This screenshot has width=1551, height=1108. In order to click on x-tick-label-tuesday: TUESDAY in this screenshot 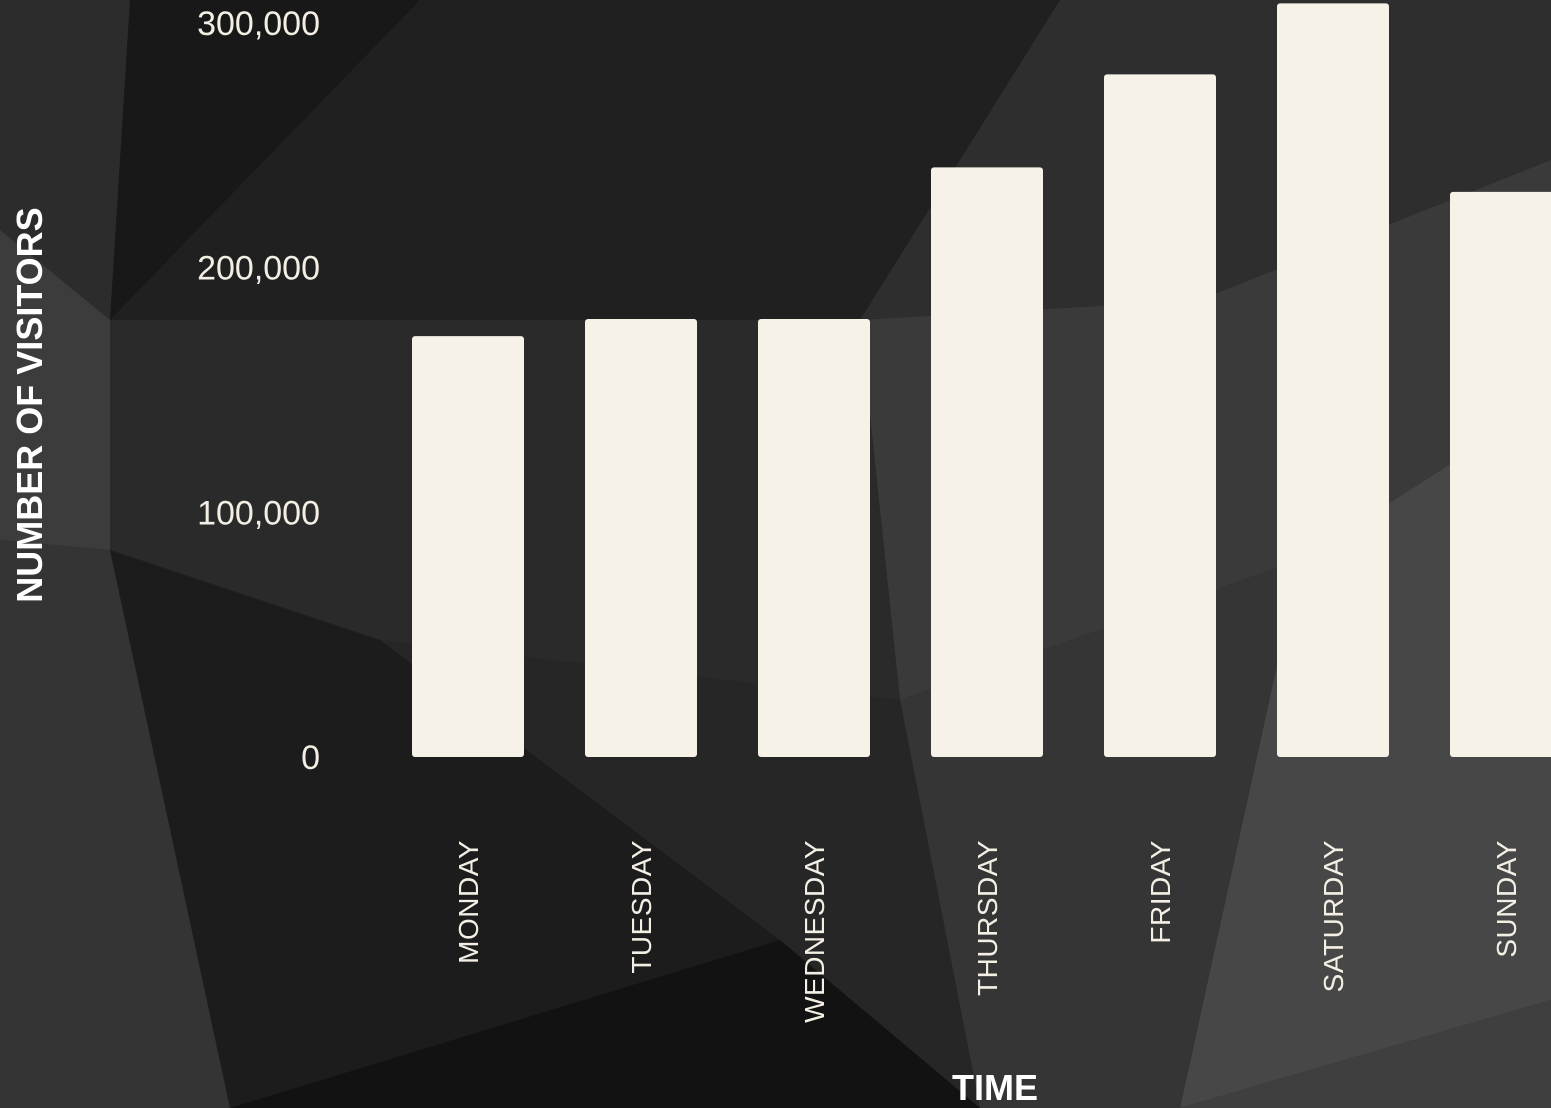, I will do `click(641, 907)`.